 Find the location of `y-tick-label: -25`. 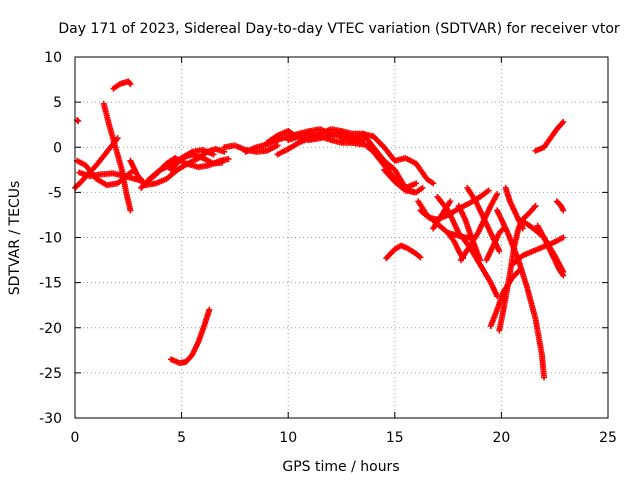

y-tick-label: -25 is located at coordinates (50, 374).